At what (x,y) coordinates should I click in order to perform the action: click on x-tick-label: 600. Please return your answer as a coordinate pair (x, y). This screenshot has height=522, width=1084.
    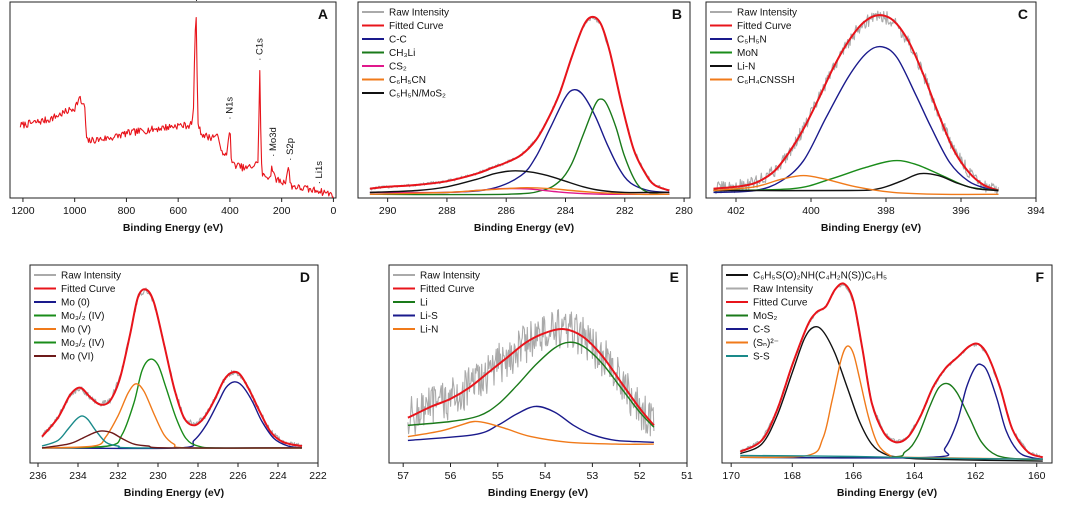
    Looking at the image, I should click on (178, 211).